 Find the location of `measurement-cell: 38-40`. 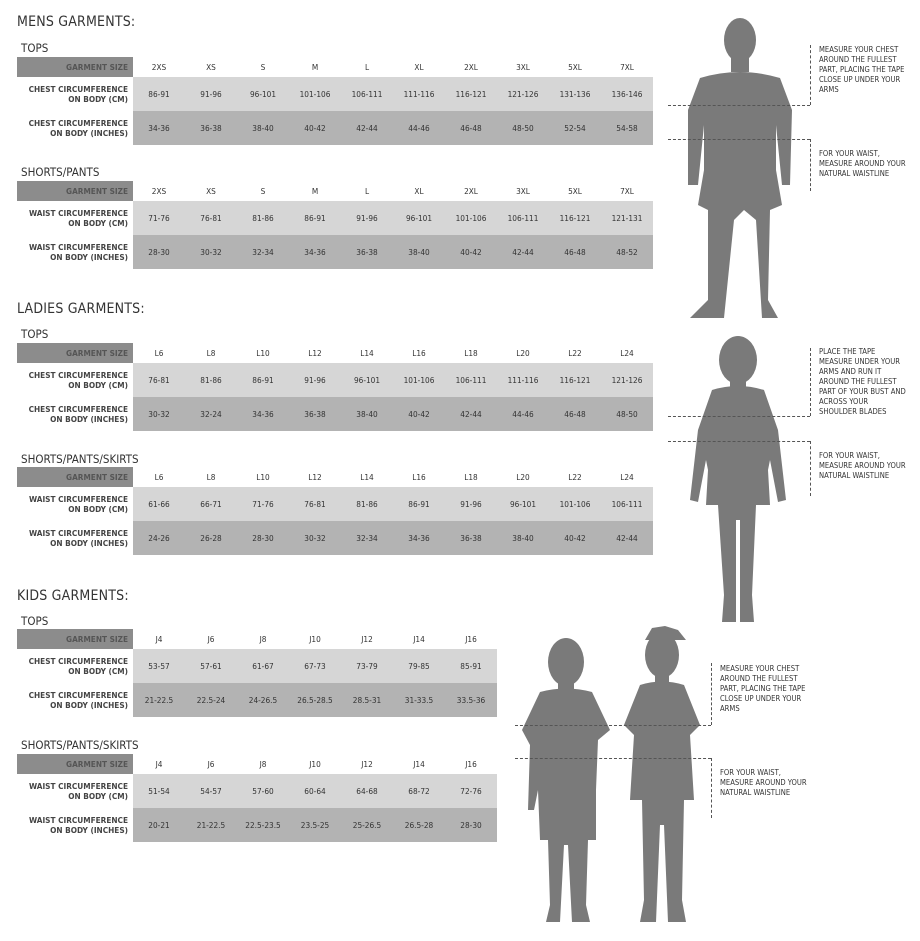

measurement-cell: 38-40 is located at coordinates (367, 414).